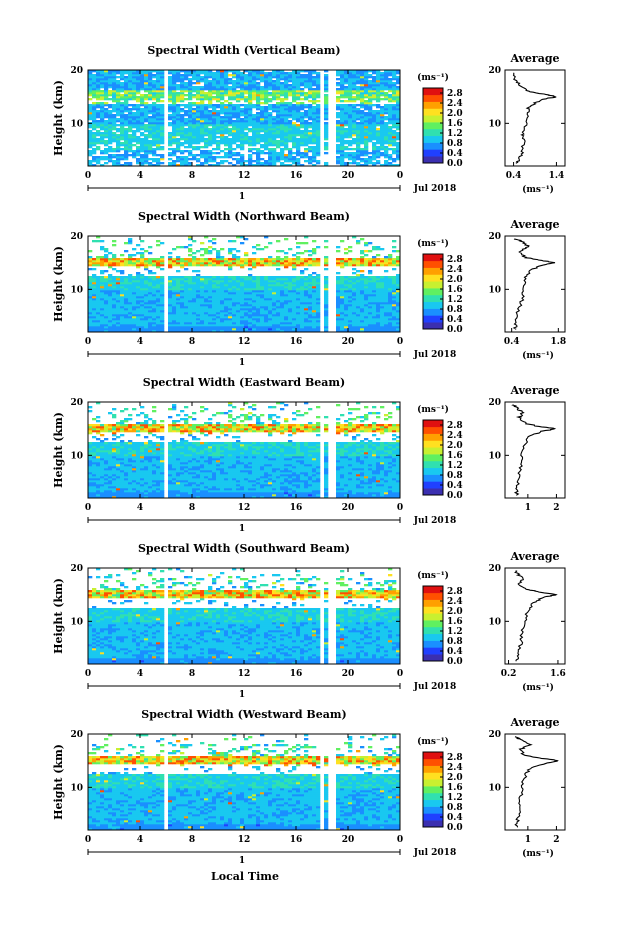 This screenshot has width=617, height=929. What do you see at coordinates (296, 176) in the screenshot?
I see `x-tick-label: 16` at bounding box center [296, 176].